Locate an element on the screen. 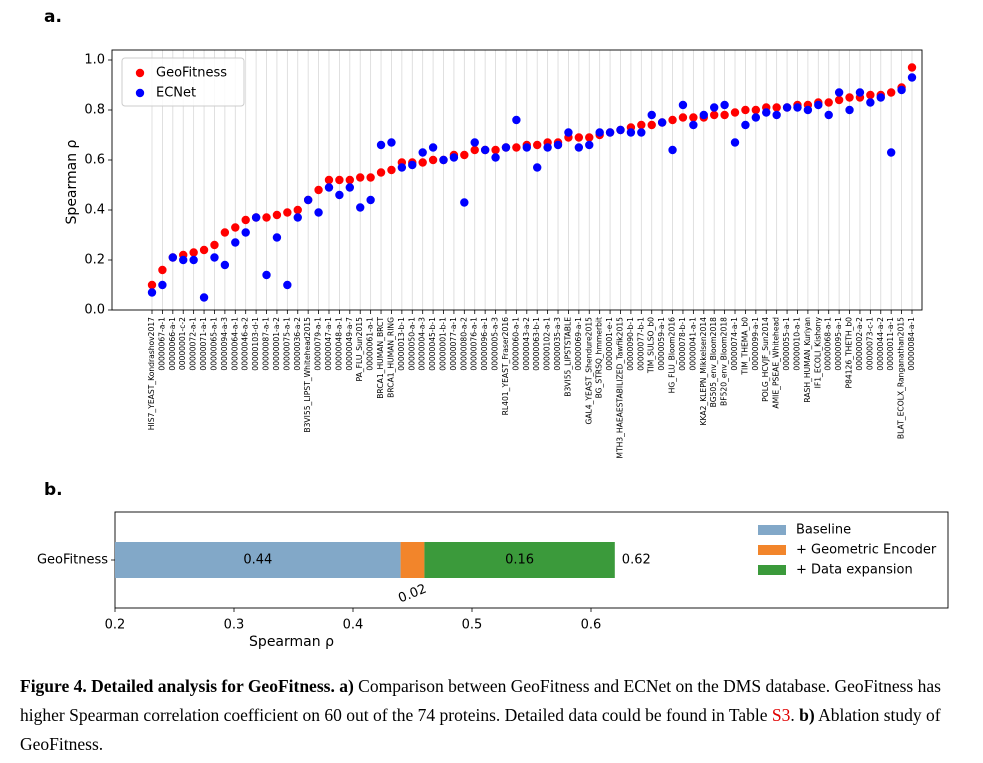  legend-marker is located at coordinates (140, 73).